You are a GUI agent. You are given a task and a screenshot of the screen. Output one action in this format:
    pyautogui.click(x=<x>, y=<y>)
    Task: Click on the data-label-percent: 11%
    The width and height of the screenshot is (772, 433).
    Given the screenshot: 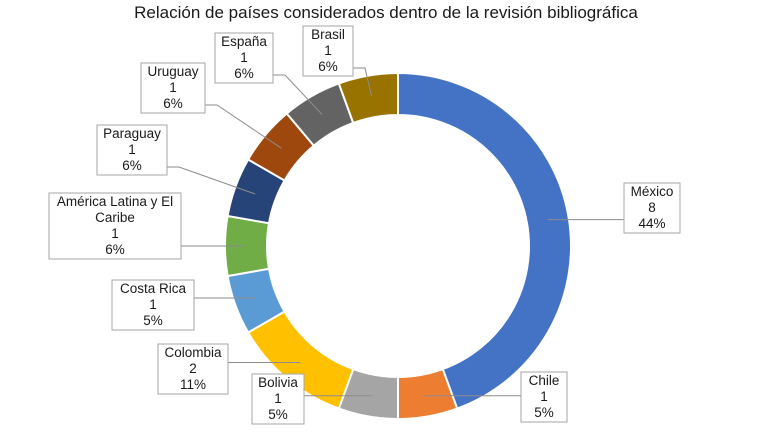 What is the action you would take?
    pyautogui.click(x=193, y=384)
    